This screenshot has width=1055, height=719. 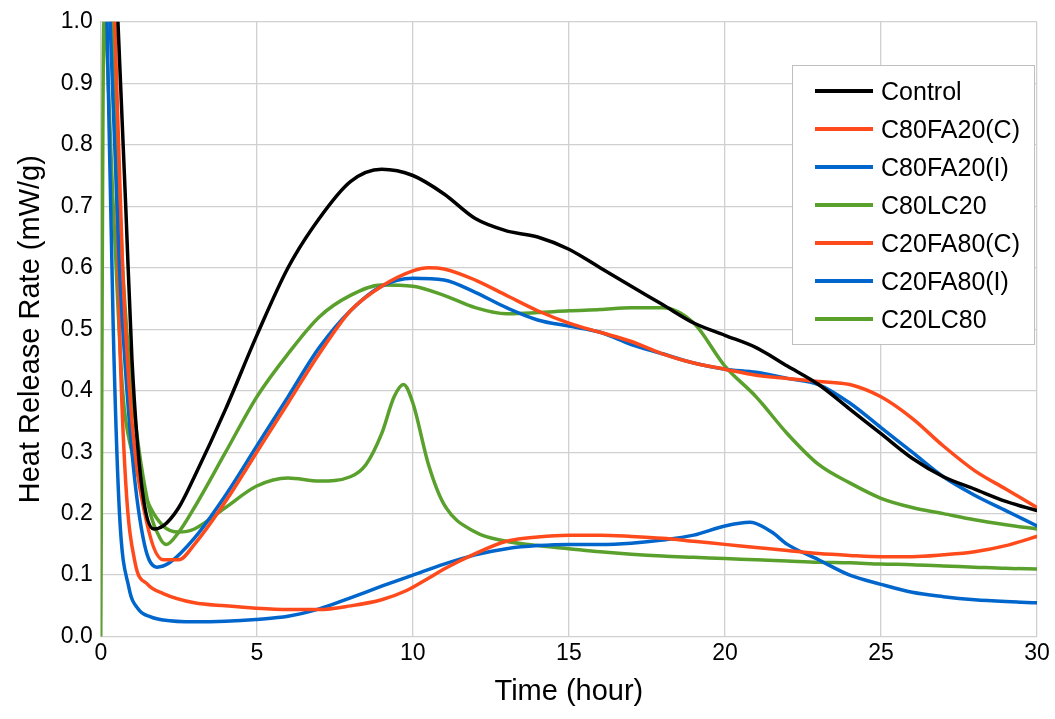 What do you see at coordinates (76, 573) in the screenshot?
I see `y-tick-label: 0.1` at bounding box center [76, 573].